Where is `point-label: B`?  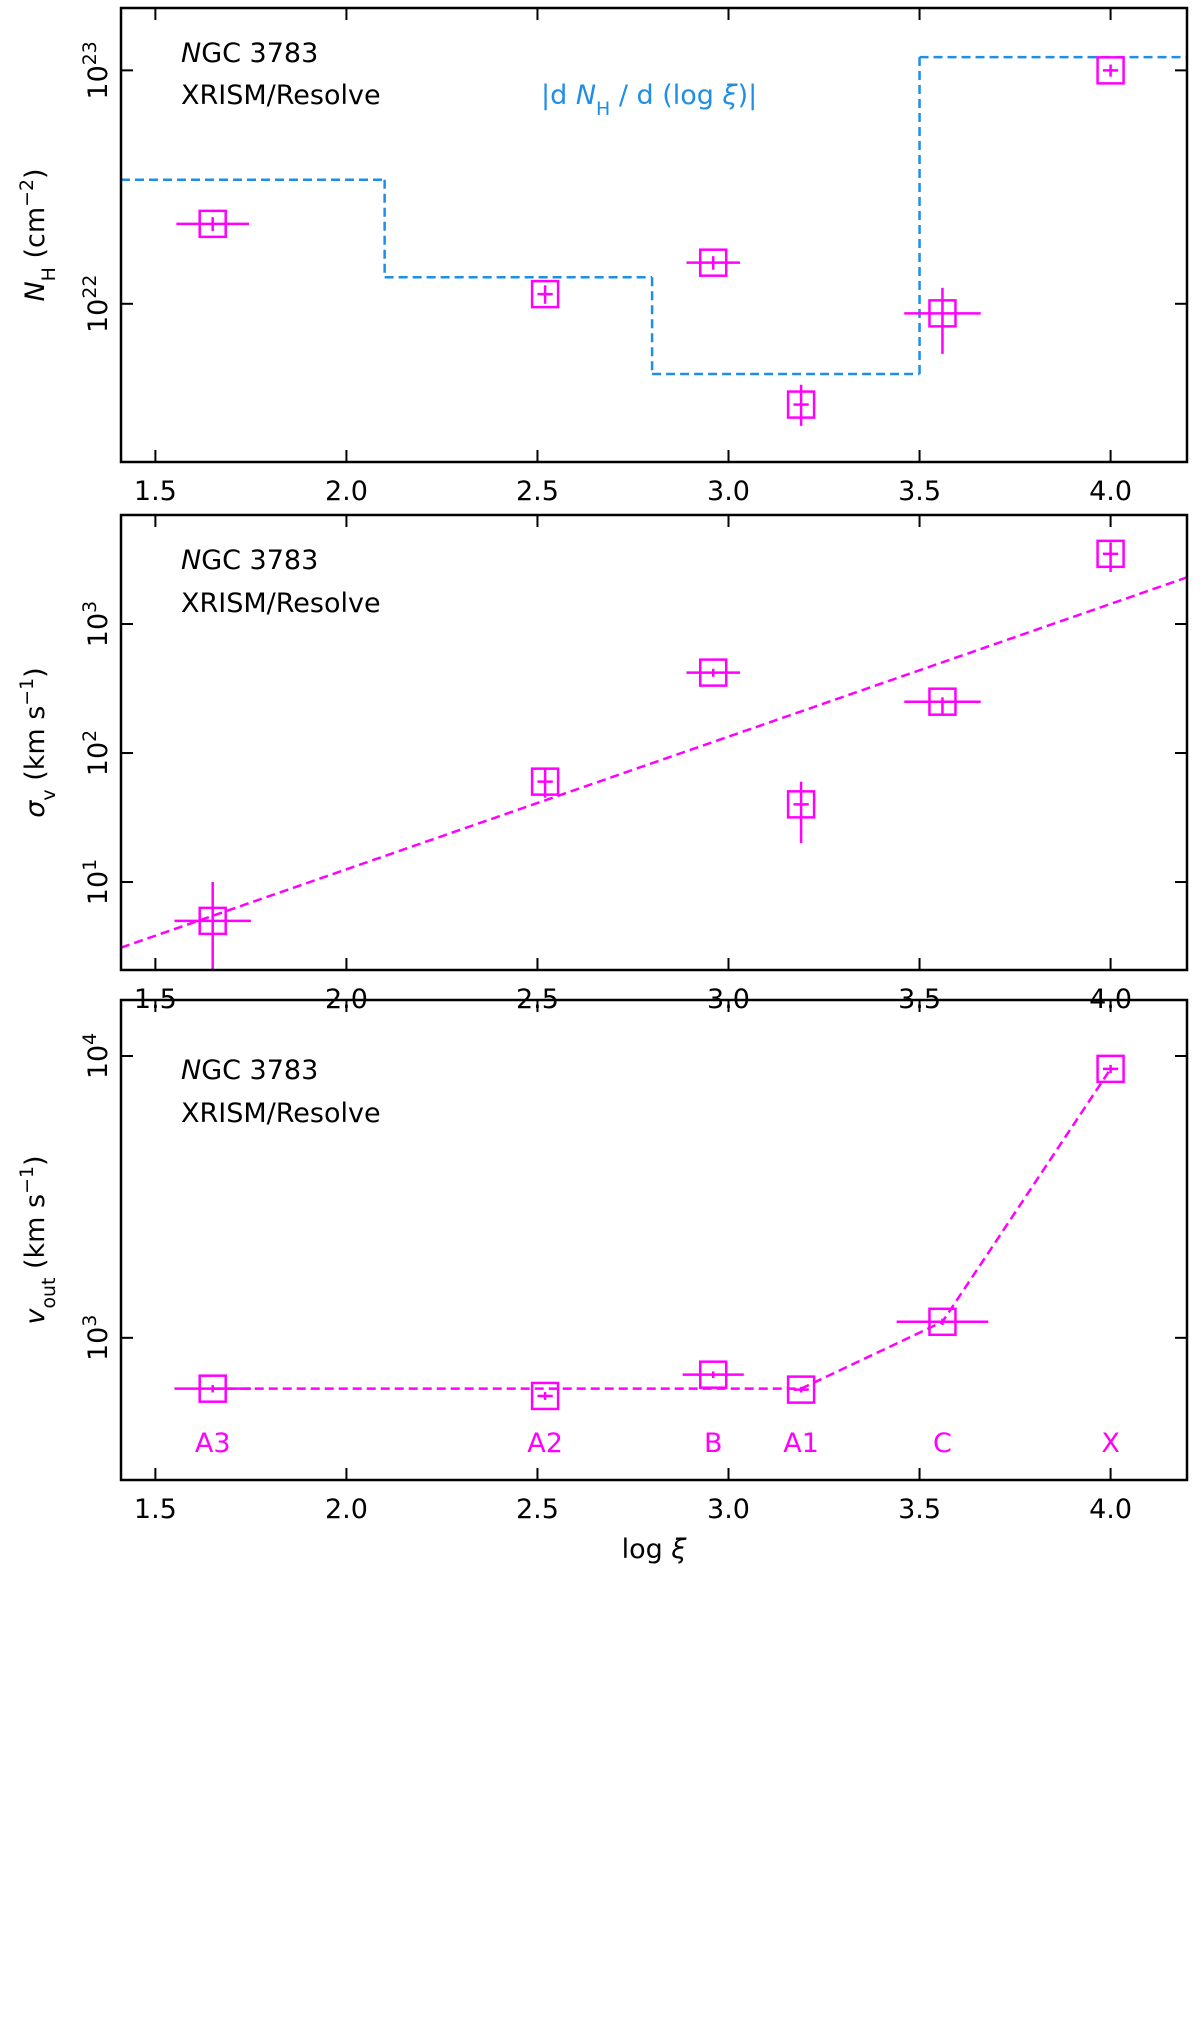 point-label: B is located at coordinates (713, 1443).